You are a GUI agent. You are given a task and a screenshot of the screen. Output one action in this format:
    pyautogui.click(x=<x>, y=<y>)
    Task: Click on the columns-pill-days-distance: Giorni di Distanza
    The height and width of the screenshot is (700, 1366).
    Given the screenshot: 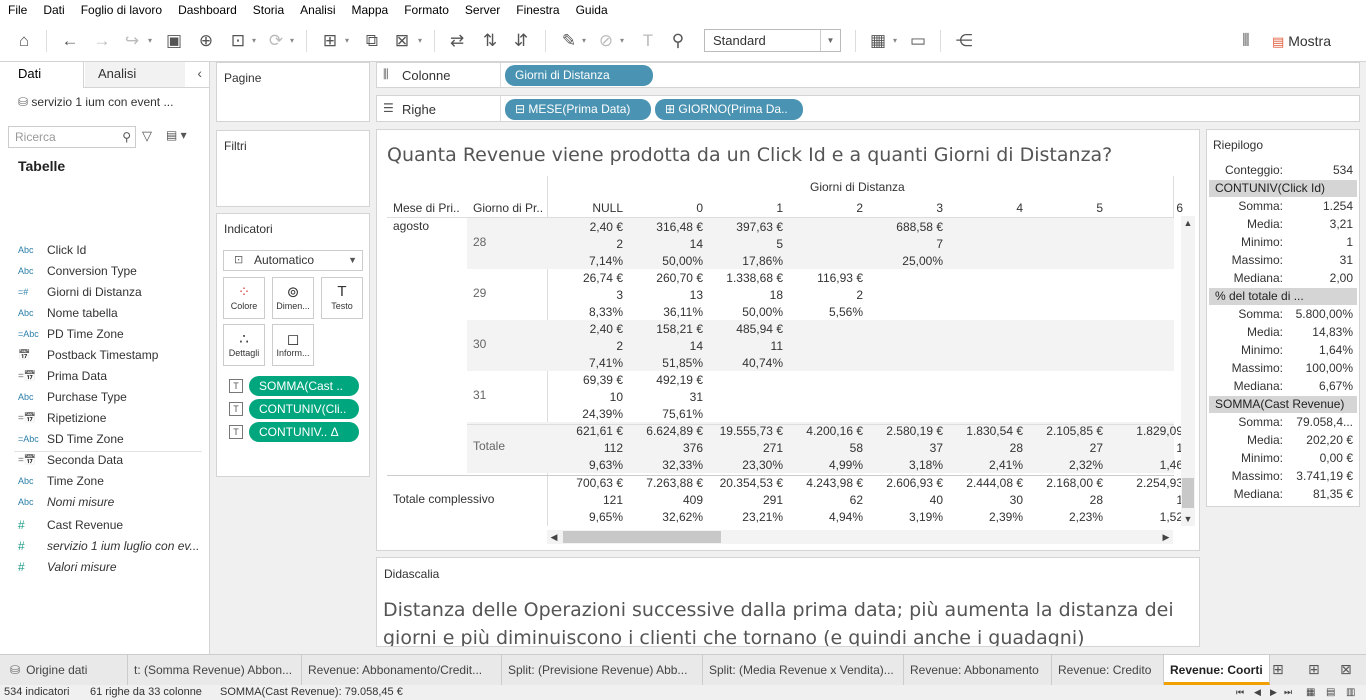 What is the action you would take?
    pyautogui.click(x=579, y=75)
    